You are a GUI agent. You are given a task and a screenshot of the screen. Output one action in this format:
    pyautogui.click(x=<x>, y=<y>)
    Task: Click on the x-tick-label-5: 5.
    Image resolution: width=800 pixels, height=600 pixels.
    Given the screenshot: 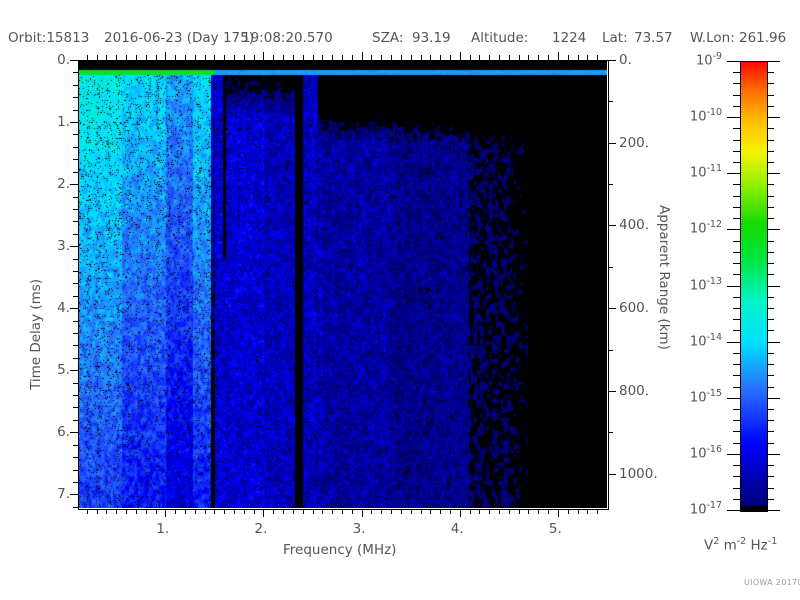 What is the action you would take?
    pyautogui.click(x=555, y=529)
    